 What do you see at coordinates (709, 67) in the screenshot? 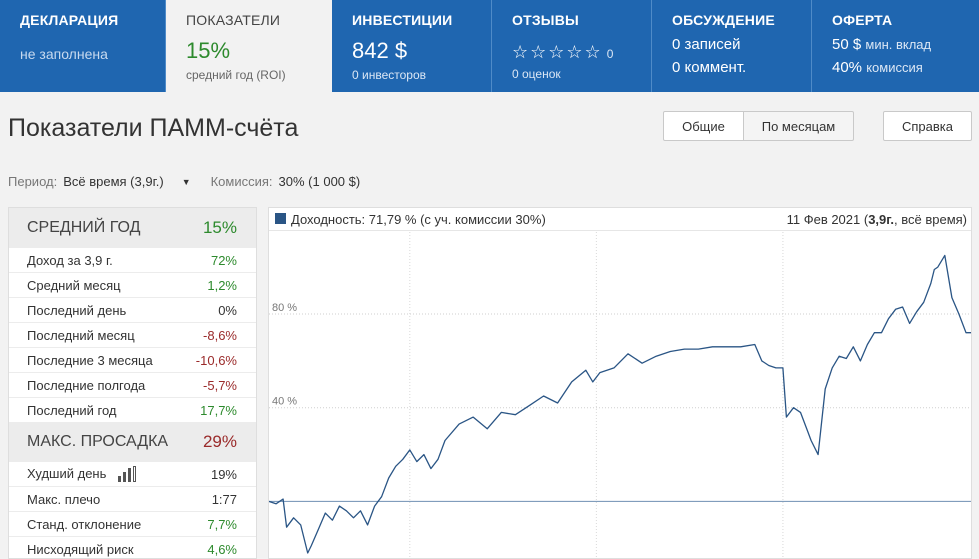
I see `discussion-comments: 0 коммент.` at bounding box center [709, 67].